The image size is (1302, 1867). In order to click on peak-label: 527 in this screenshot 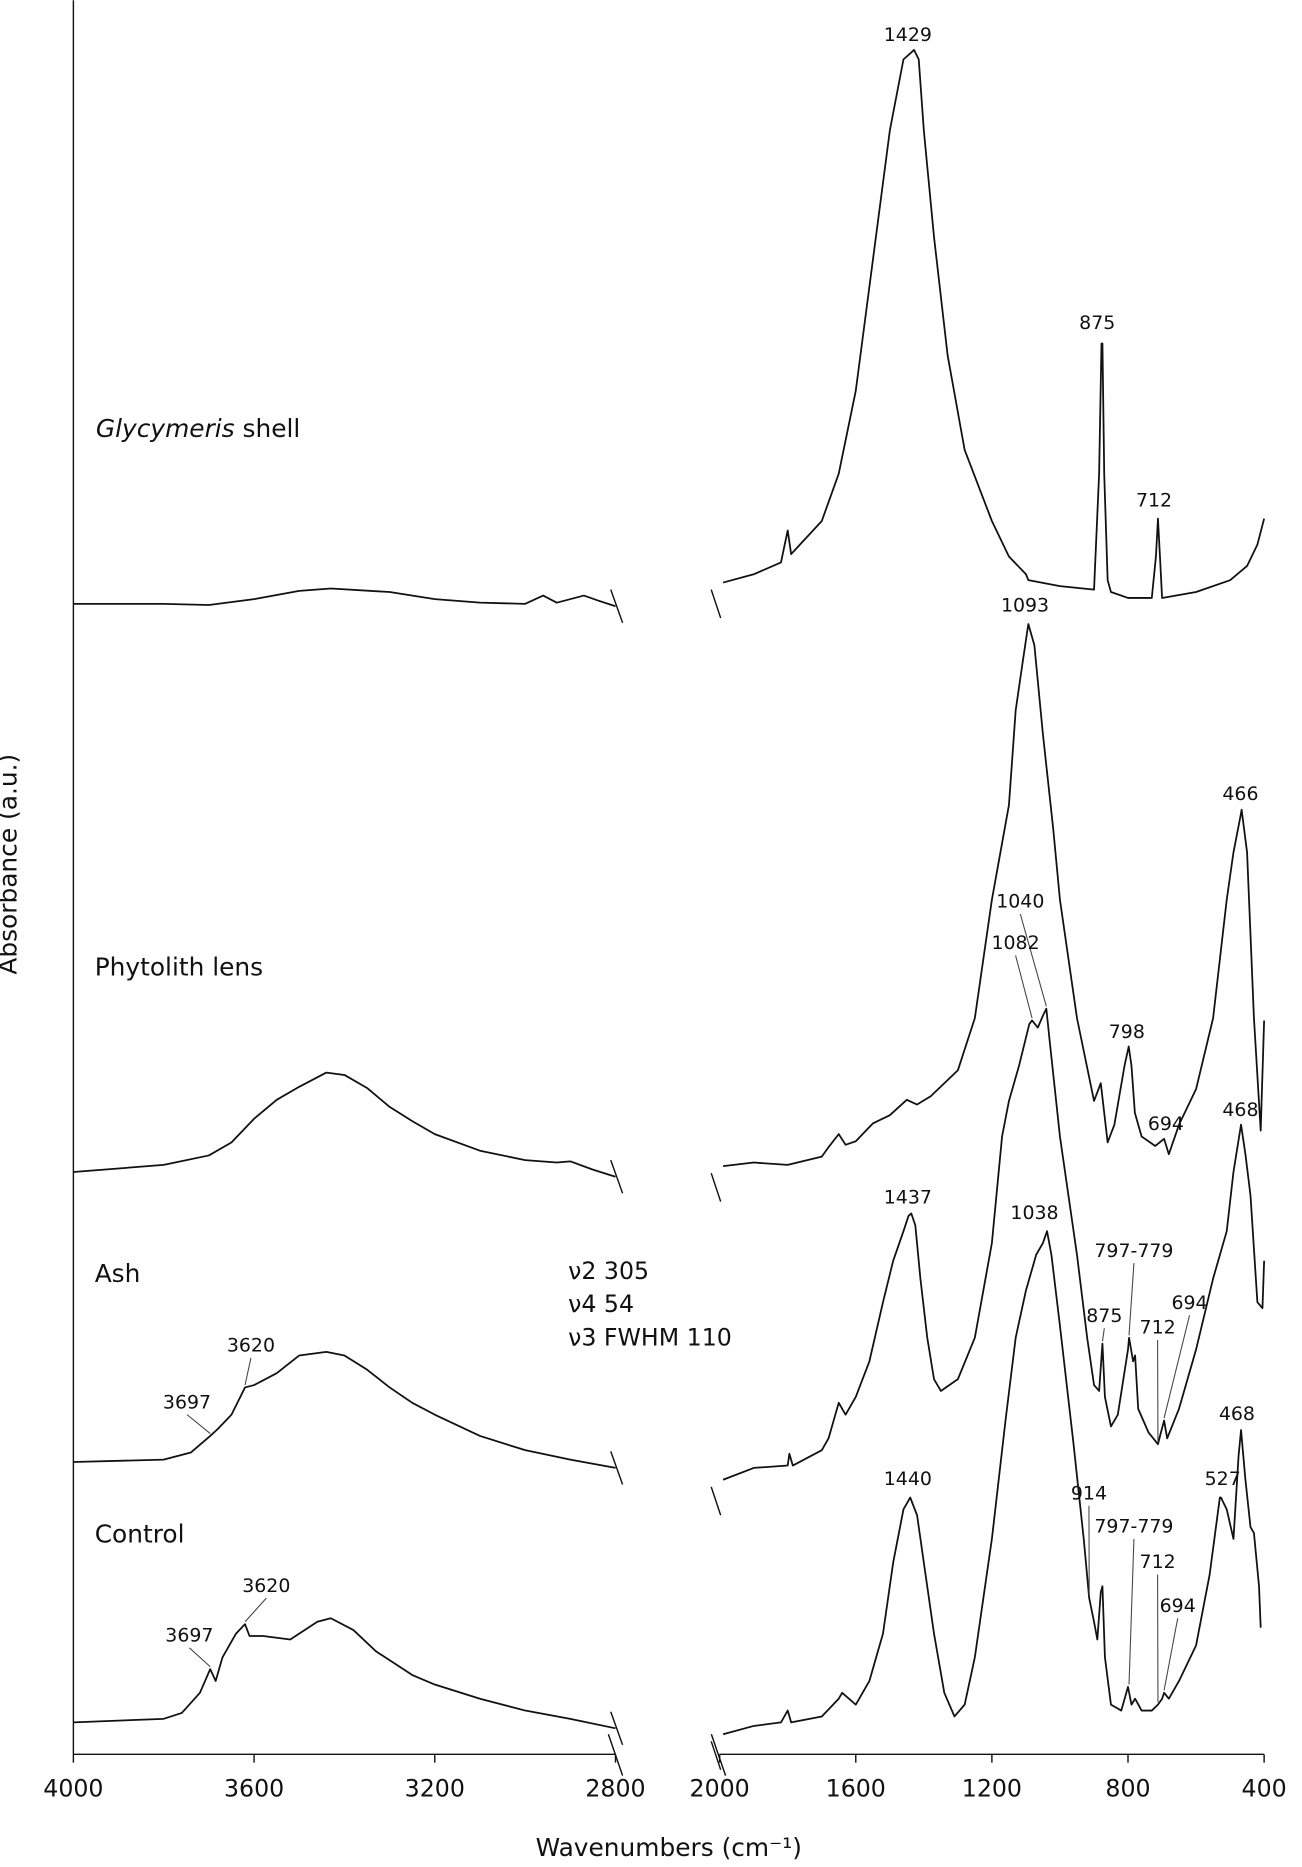, I will do `click(1223, 1479)`.